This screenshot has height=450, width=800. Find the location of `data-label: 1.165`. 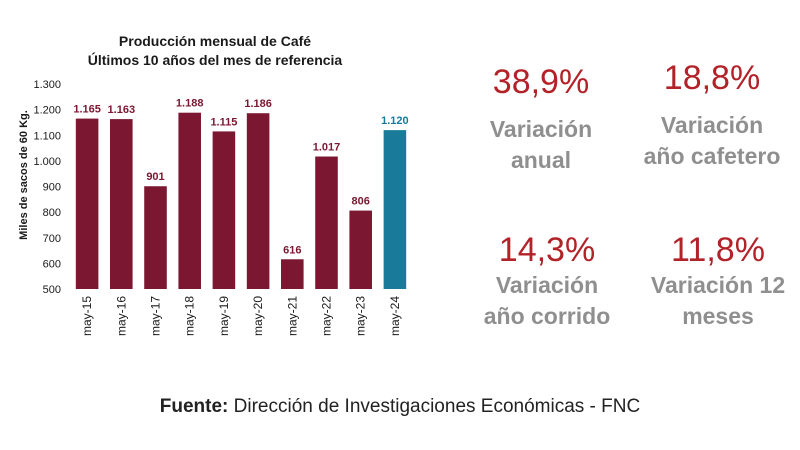

data-label: 1.165 is located at coordinates (87, 110).